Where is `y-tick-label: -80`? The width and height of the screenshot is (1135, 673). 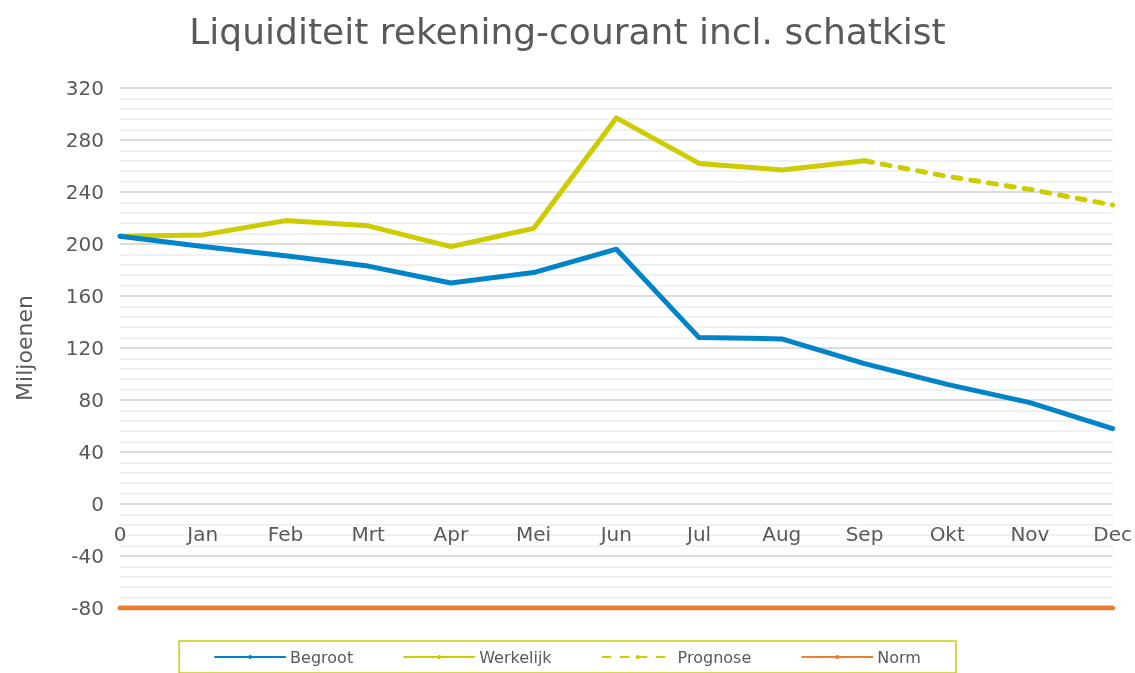 y-tick-label: -80 is located at coordinates (87, 608).